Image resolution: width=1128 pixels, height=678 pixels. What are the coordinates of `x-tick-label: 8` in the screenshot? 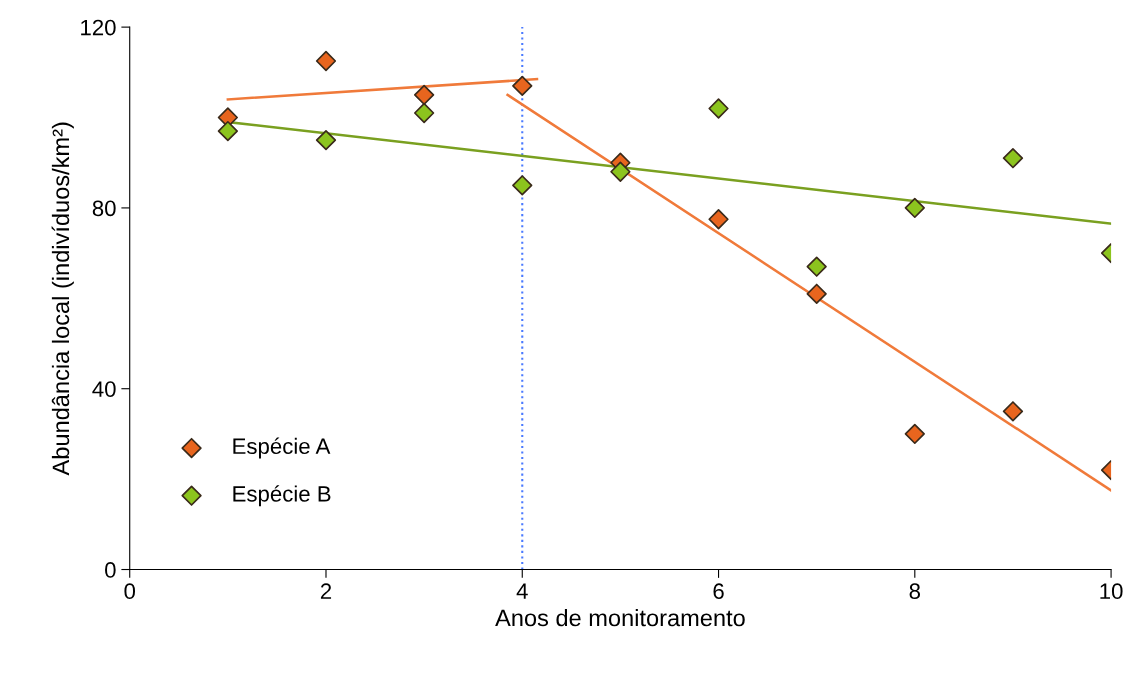 It's located at (915, 591).